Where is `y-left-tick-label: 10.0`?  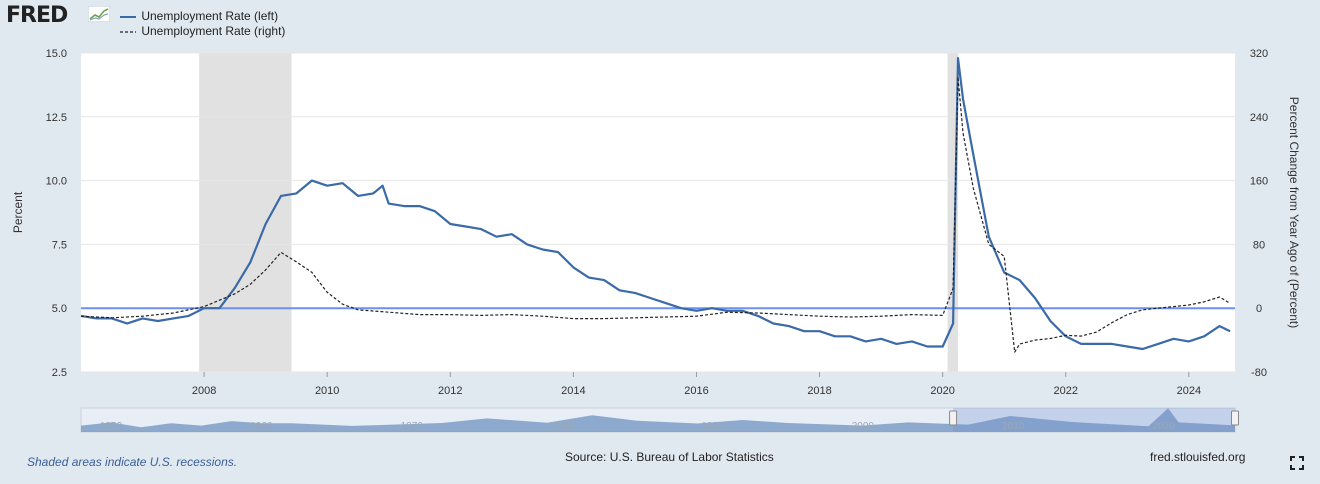 y-left-tick-label: 10.0 is located at coordinates (56, 182).